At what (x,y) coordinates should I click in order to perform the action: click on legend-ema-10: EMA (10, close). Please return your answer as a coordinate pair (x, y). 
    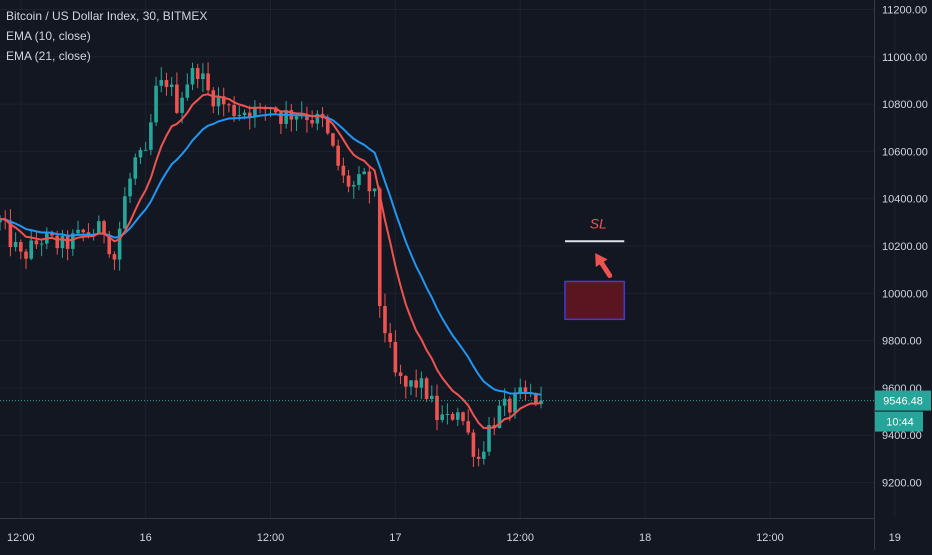
    Looking at the image, I should click on (48, 36).